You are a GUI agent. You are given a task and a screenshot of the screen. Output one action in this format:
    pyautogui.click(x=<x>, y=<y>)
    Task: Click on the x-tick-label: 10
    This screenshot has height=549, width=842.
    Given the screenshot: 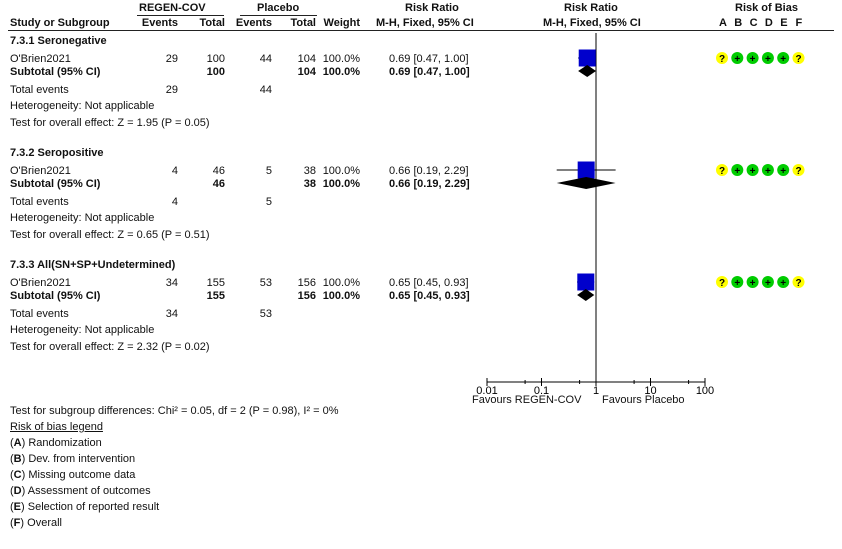 What is the action you would take?
    pyautogui.click(x=650, y=391)
    